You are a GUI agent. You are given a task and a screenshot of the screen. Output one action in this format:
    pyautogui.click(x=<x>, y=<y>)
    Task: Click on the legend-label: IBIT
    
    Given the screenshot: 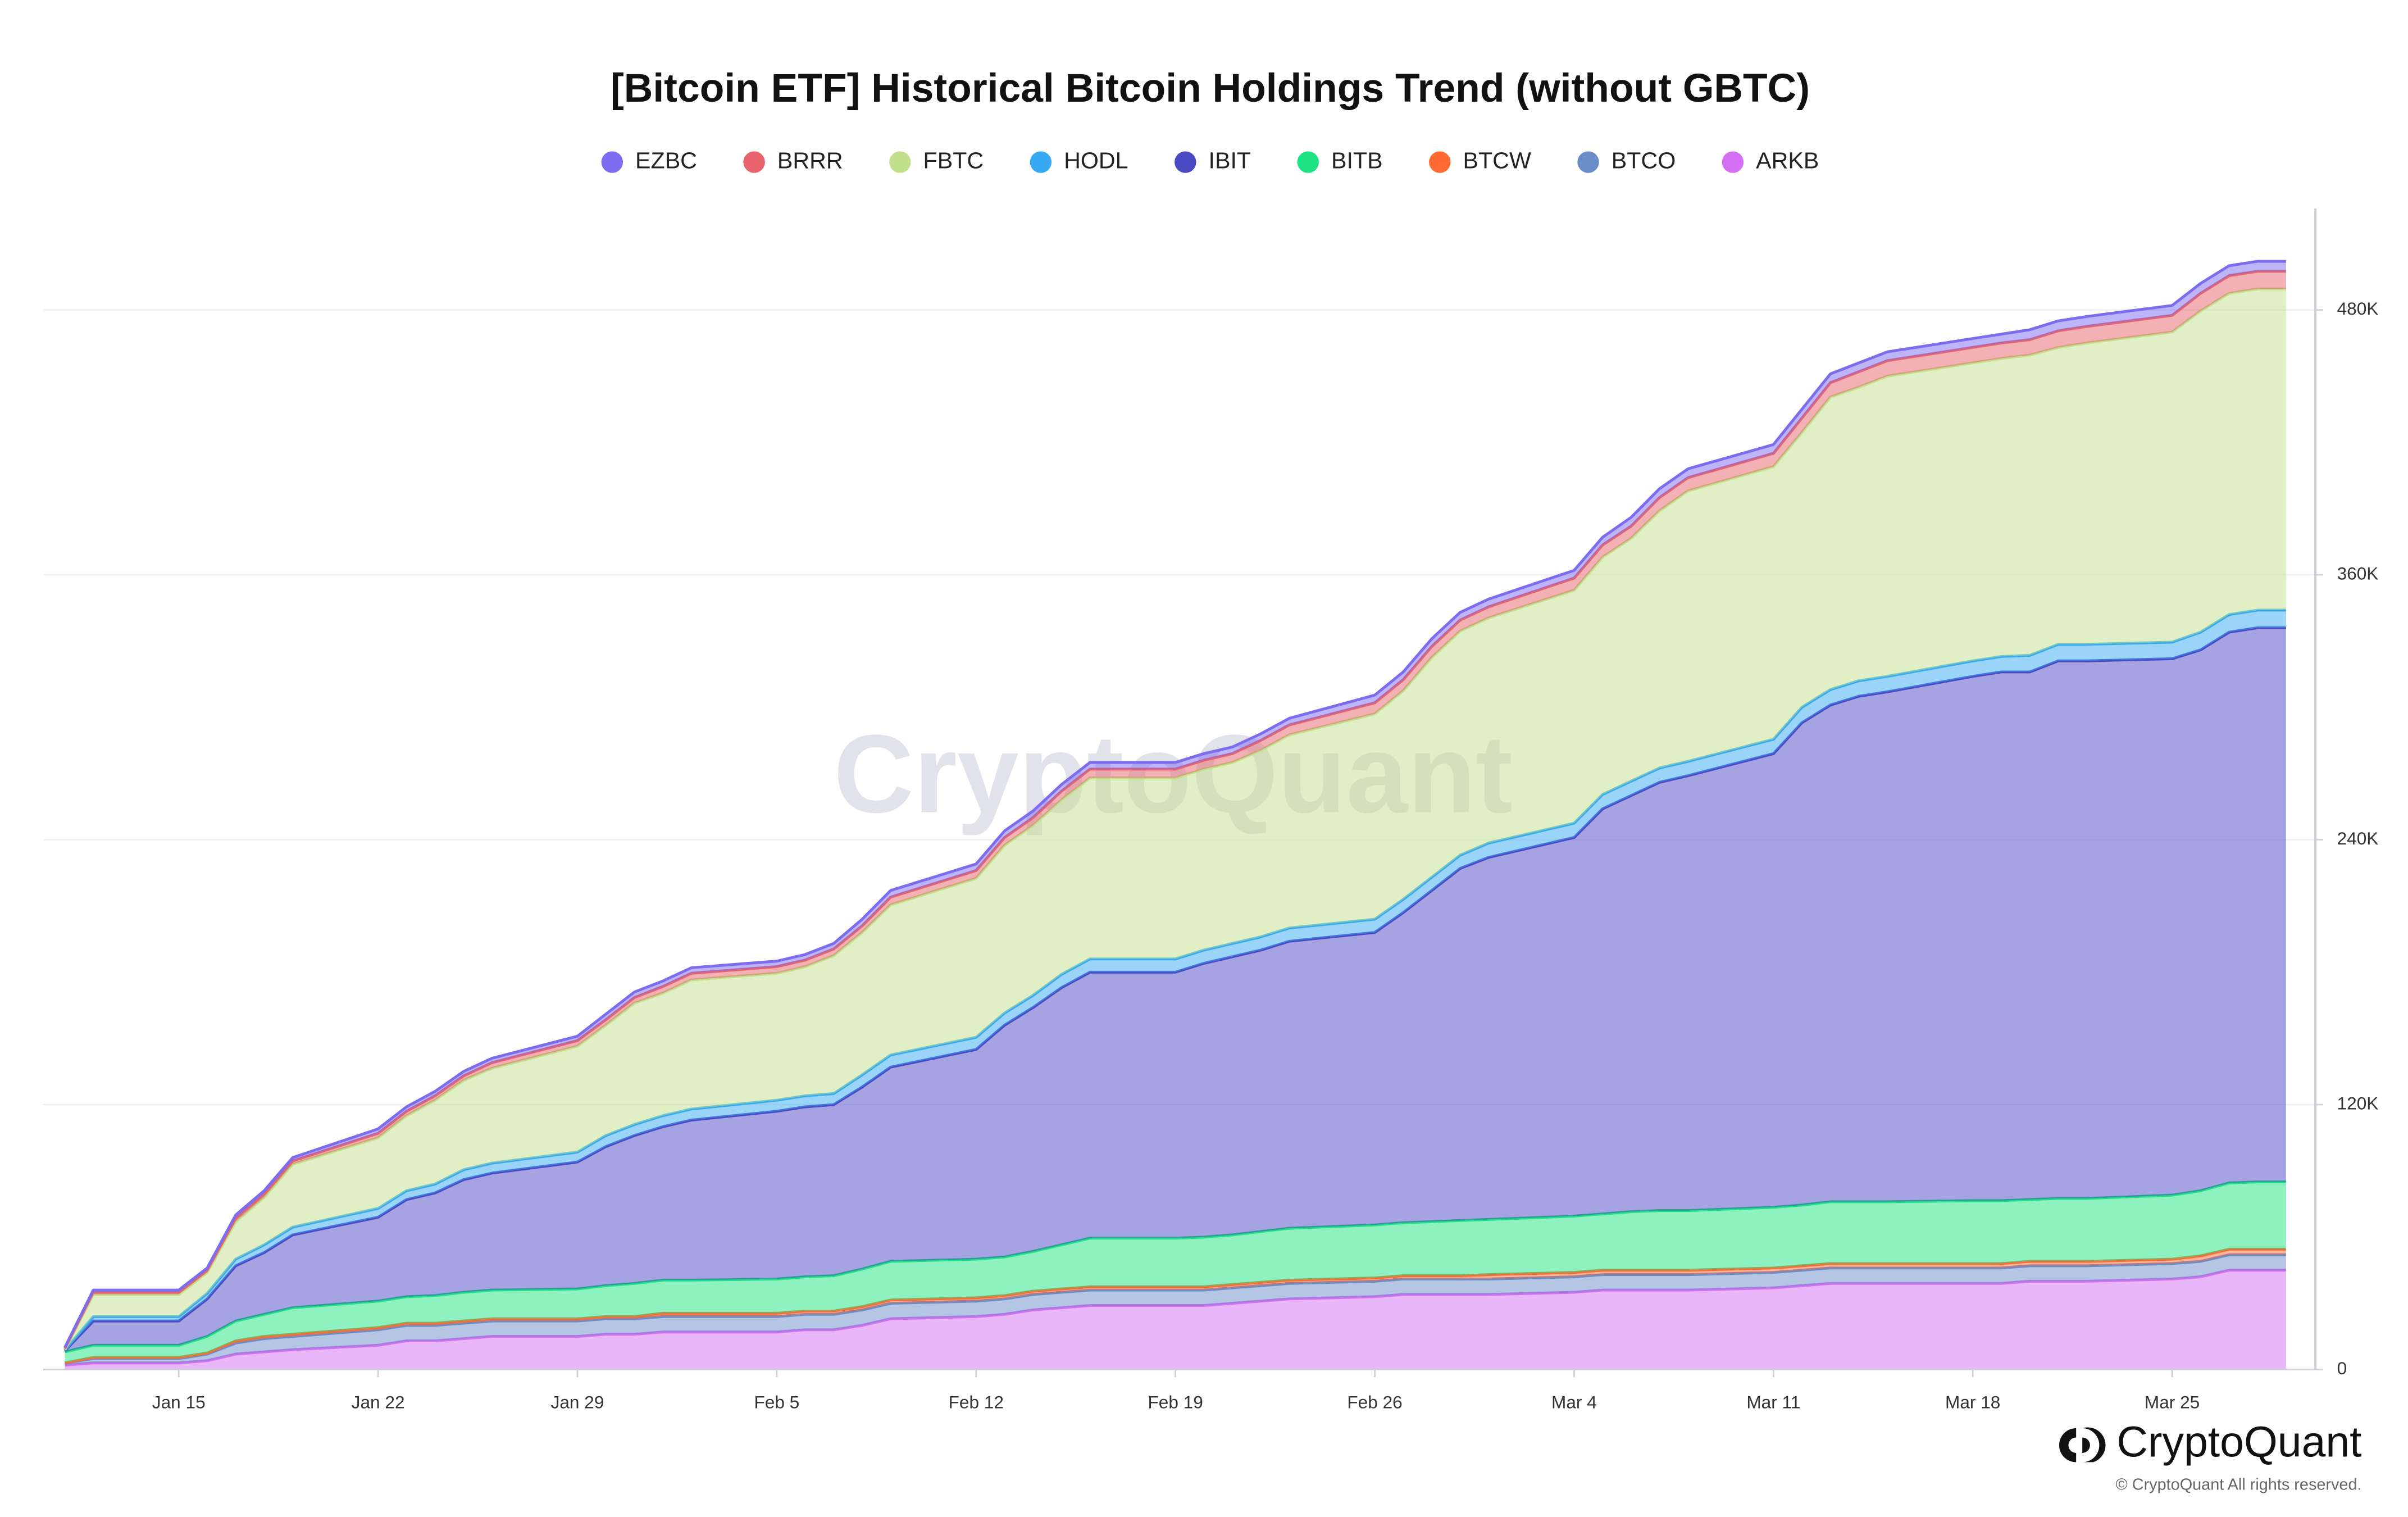 What is the action you would take?
    pyautogui.click(x=1230, y=160)
    